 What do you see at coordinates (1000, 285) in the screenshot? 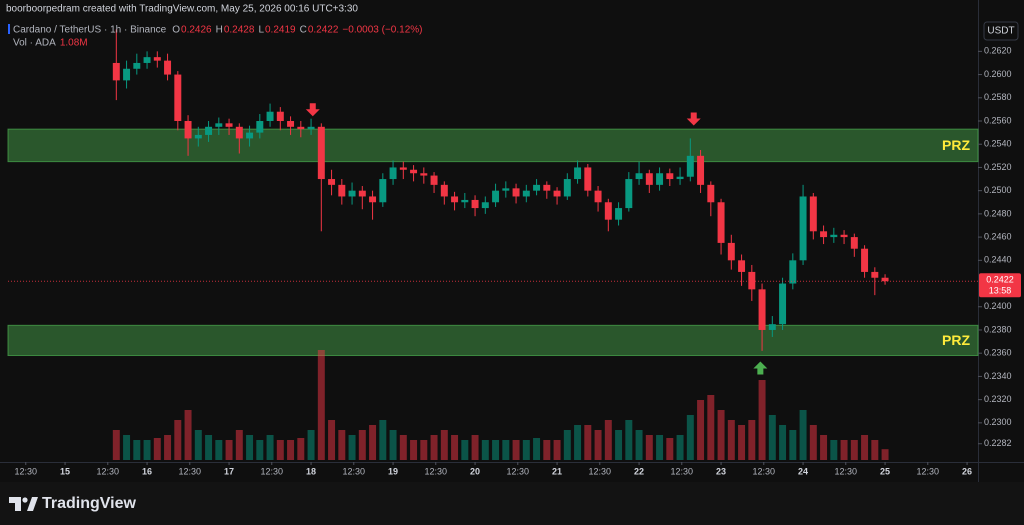
I see `last-price-tag` at bounding box center [1000, 285].